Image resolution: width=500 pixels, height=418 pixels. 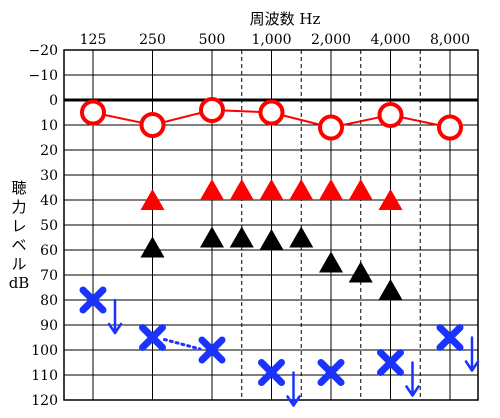 I want to click on y-tick-label: 50, so click(x=49, y=226).